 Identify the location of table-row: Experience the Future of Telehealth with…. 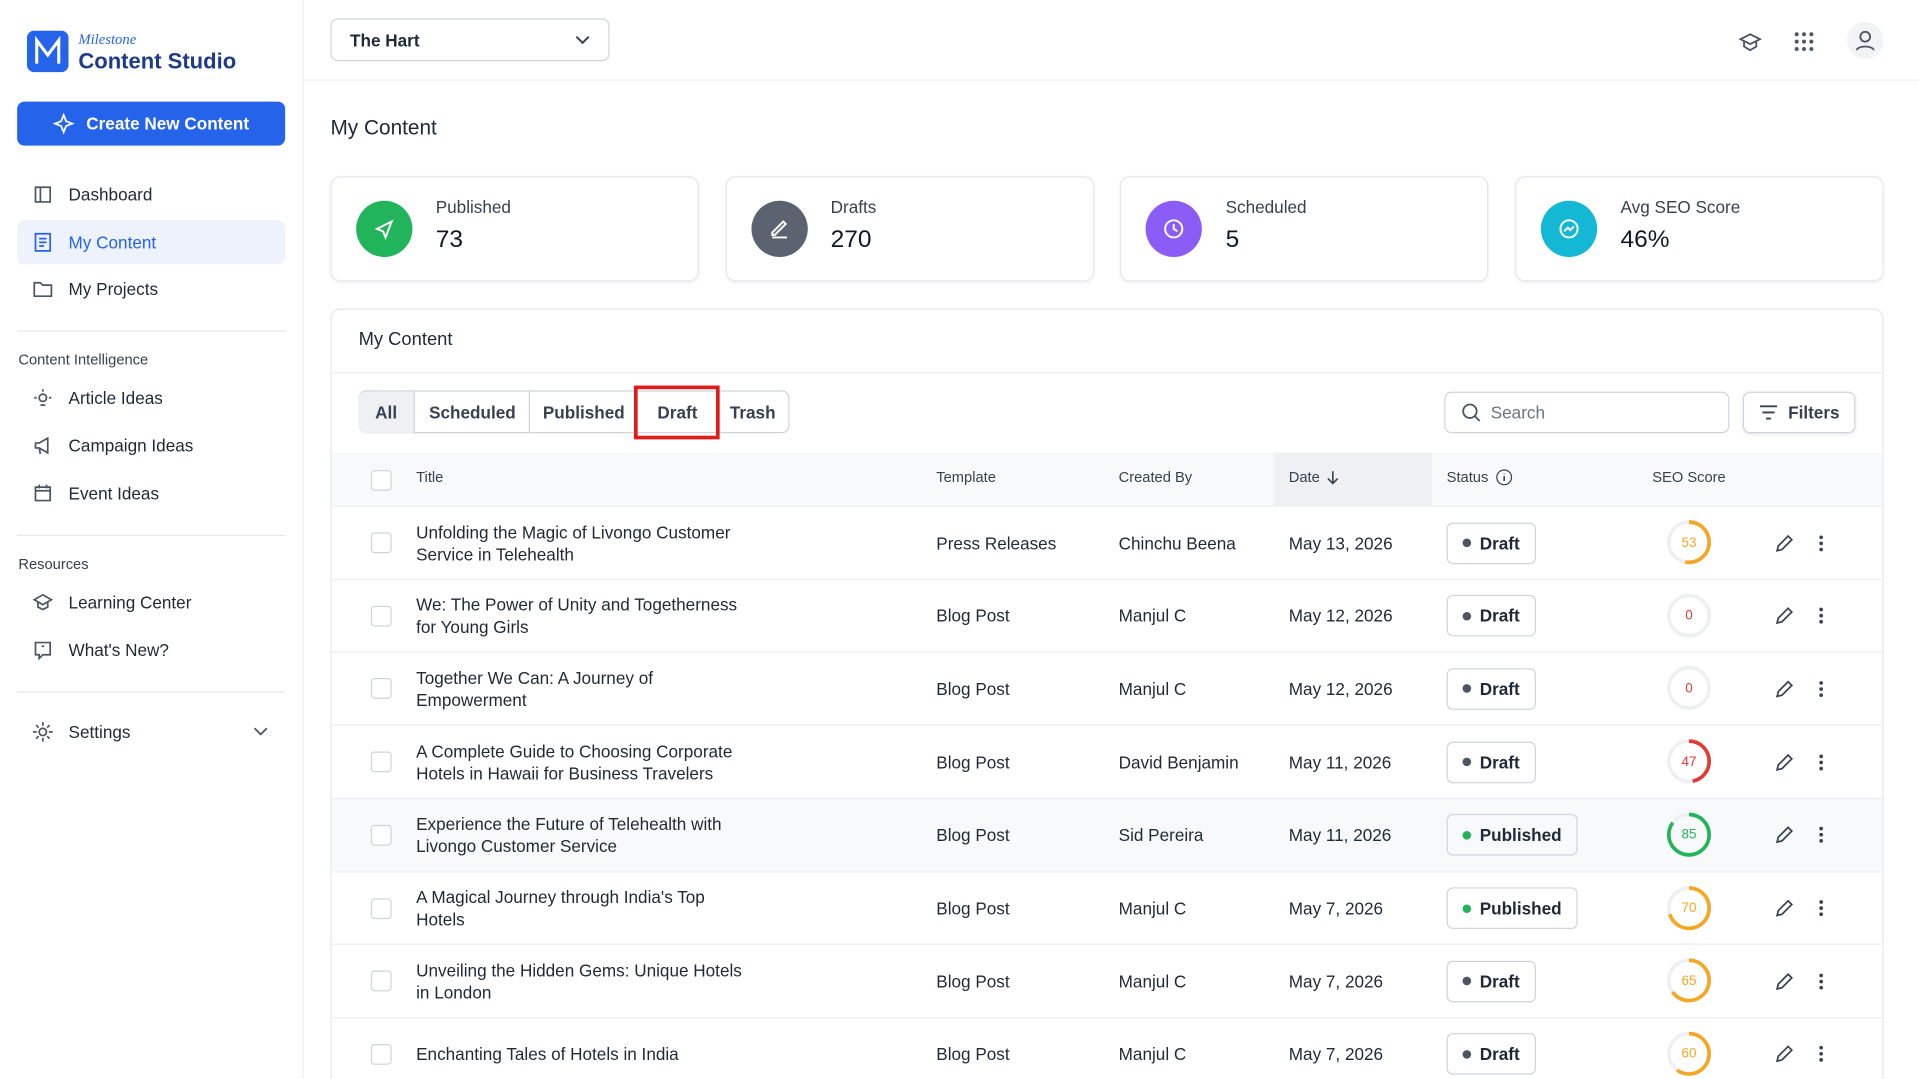
(1107, 834).